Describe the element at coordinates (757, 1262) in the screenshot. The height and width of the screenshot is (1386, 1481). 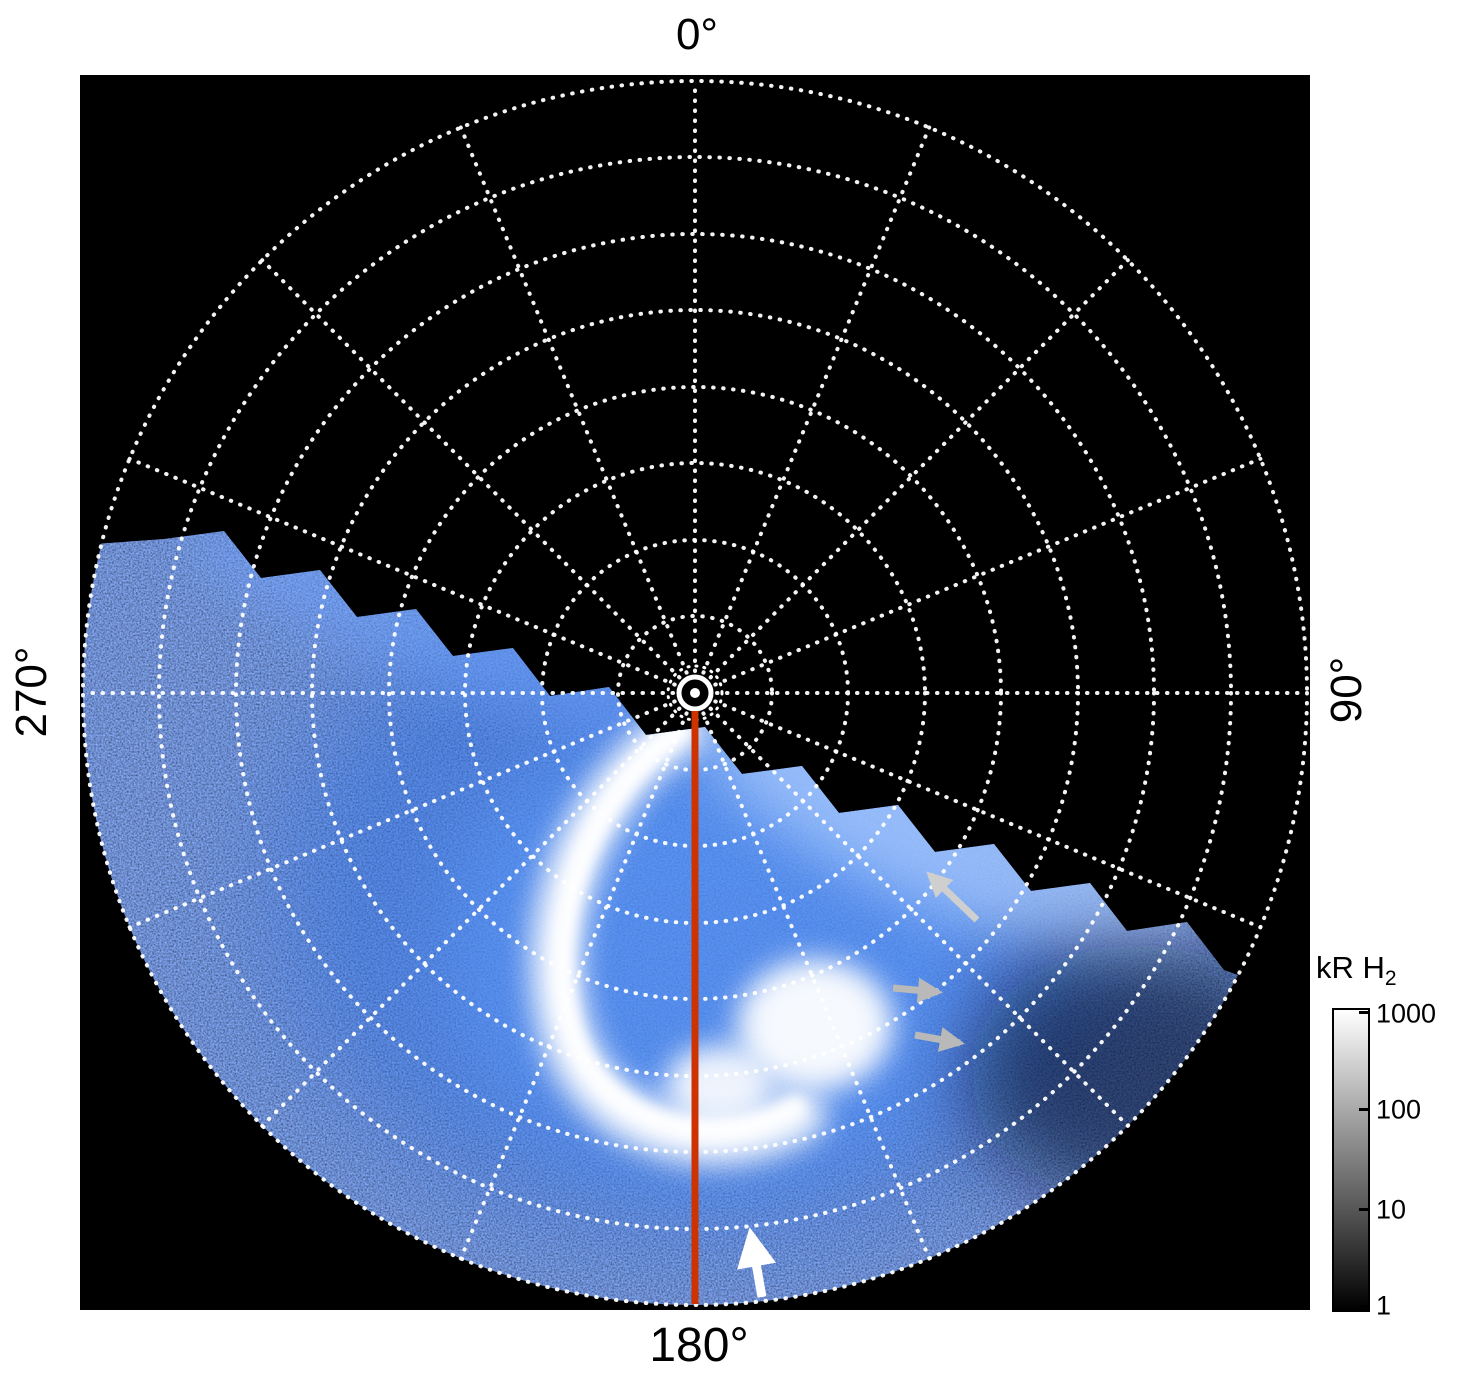
I see `annotation-arrow-white` at that location.